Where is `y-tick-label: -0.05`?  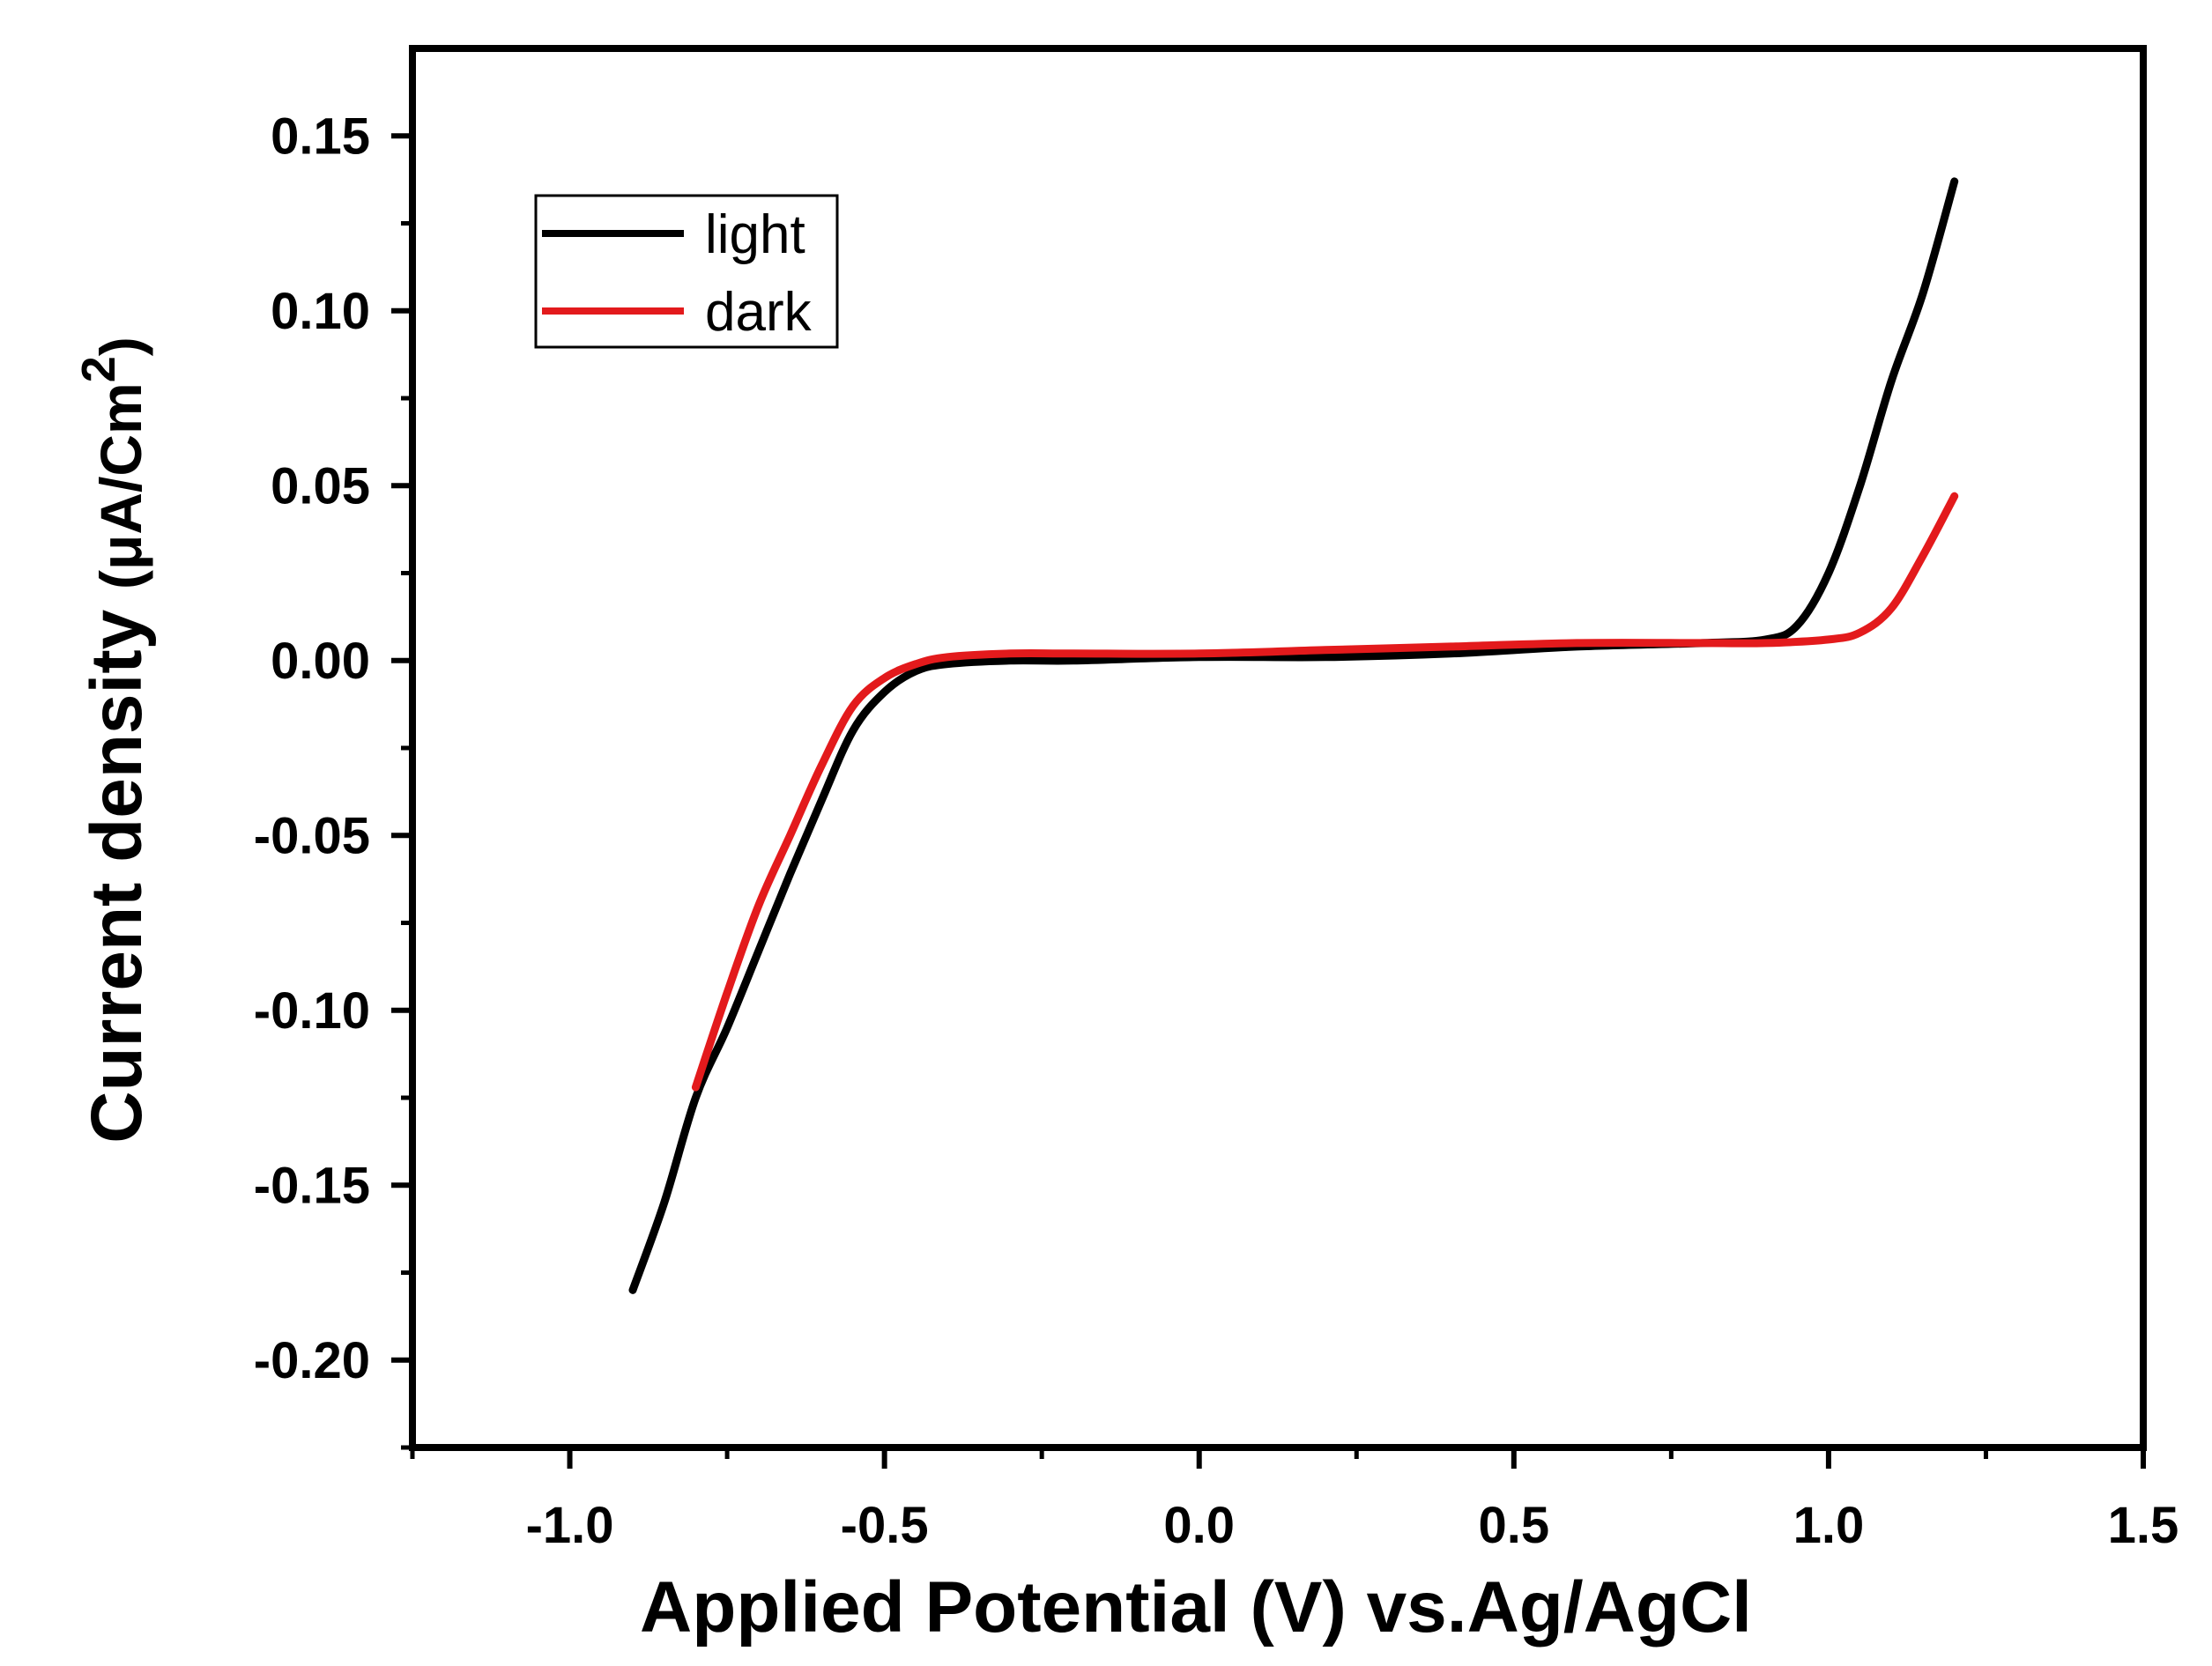 y-tick-label: -0.05 is located at coordinates (312, 836).